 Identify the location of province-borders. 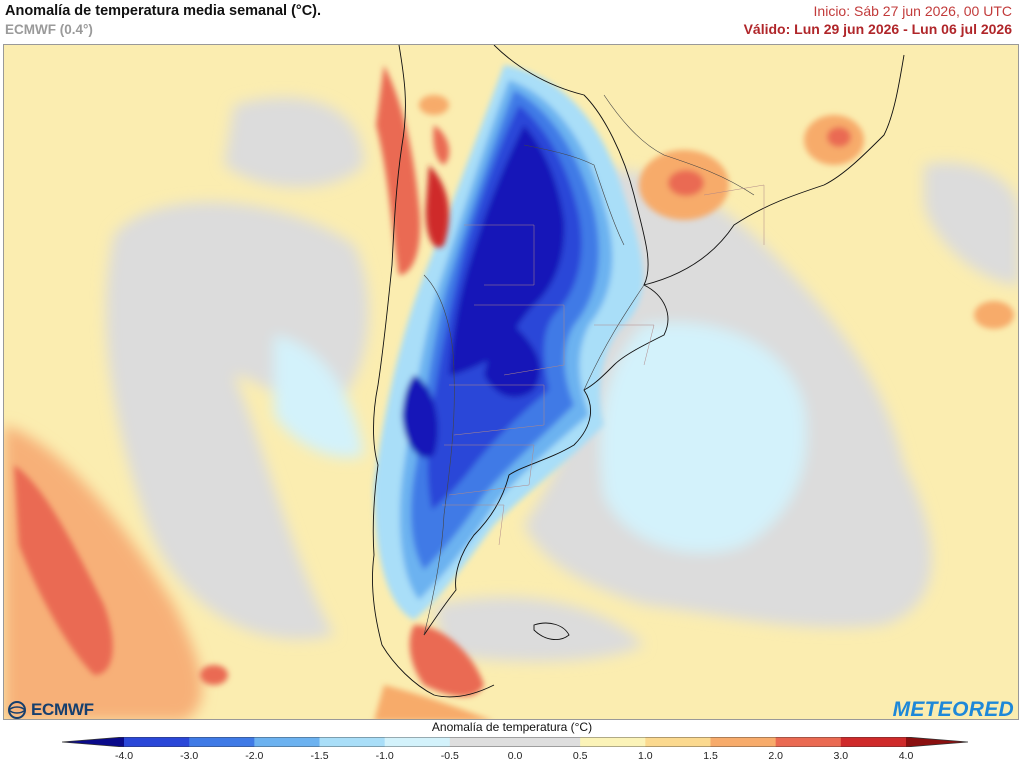
(603, 365).